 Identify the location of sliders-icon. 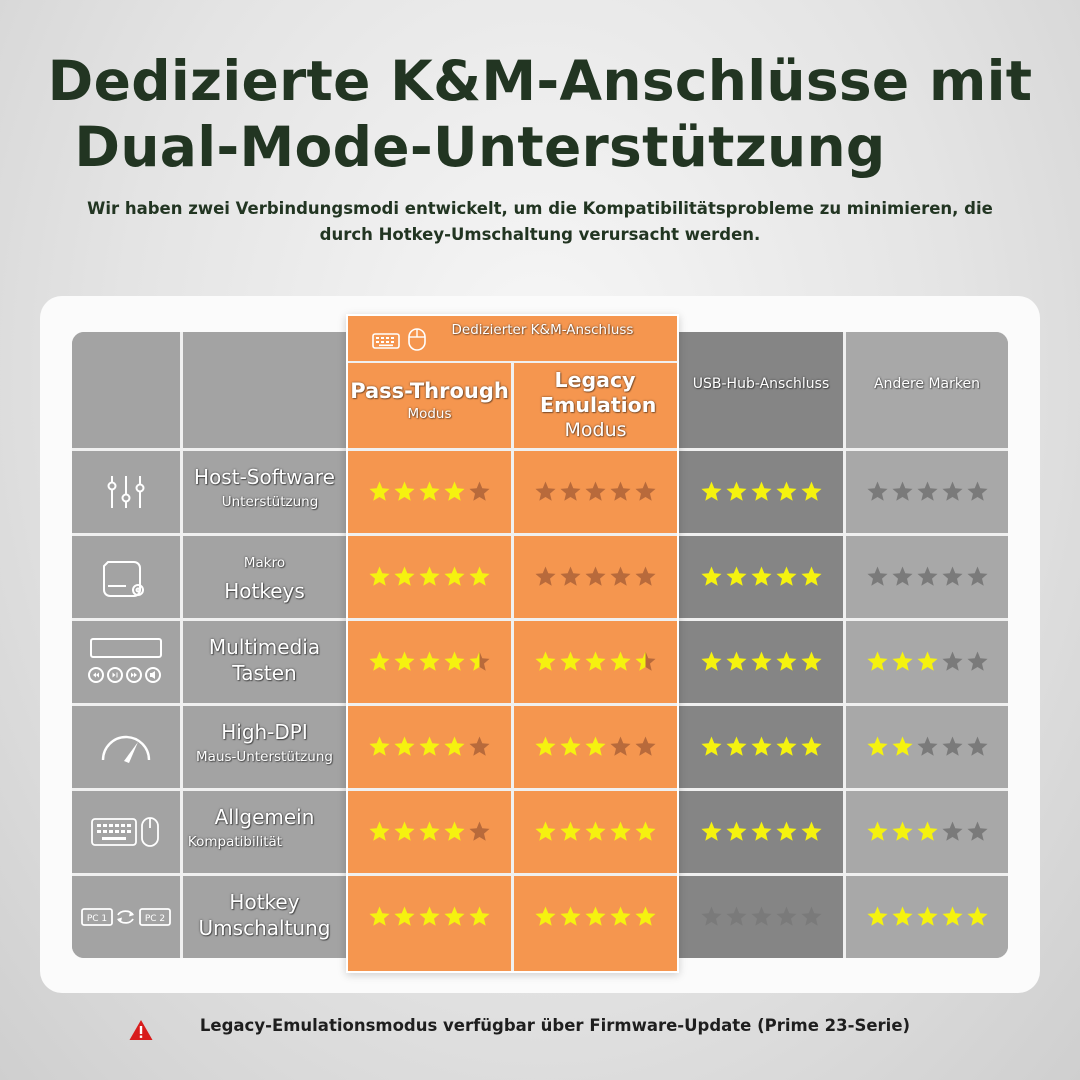
(126, 492).